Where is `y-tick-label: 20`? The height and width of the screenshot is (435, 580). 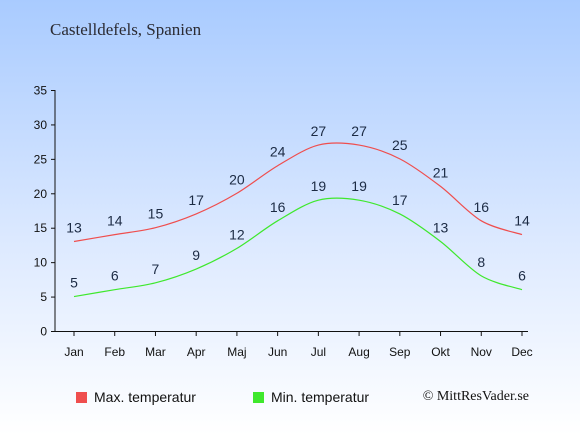 y-tick-label: 20 is located at coordinates (41, 194).